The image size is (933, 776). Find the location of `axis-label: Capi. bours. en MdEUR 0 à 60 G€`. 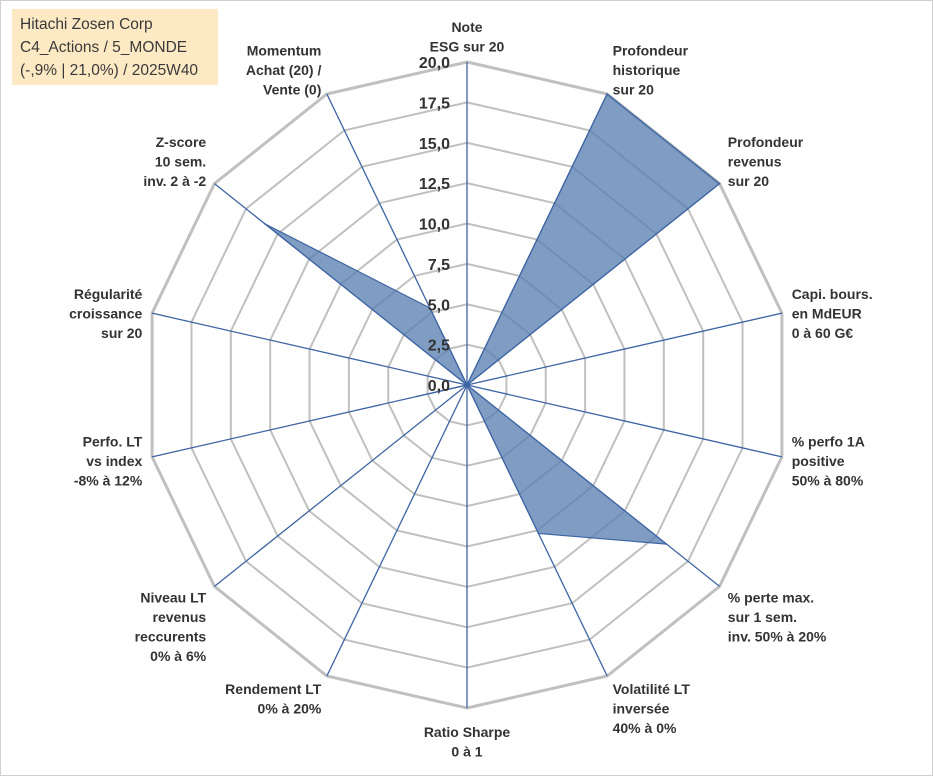

axis-label: Capi. bours. en MdEUR 0 à 60 G€ is located at coordinates (832, 313).